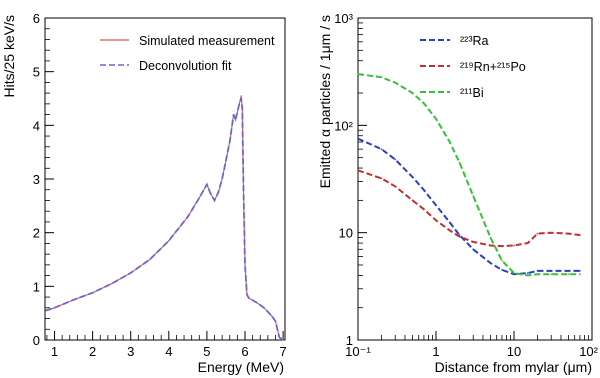 This screenshot has height=378, width=600. I want to click on x-axis-title-right: Distance from mylar (μm), so click(513, 367).